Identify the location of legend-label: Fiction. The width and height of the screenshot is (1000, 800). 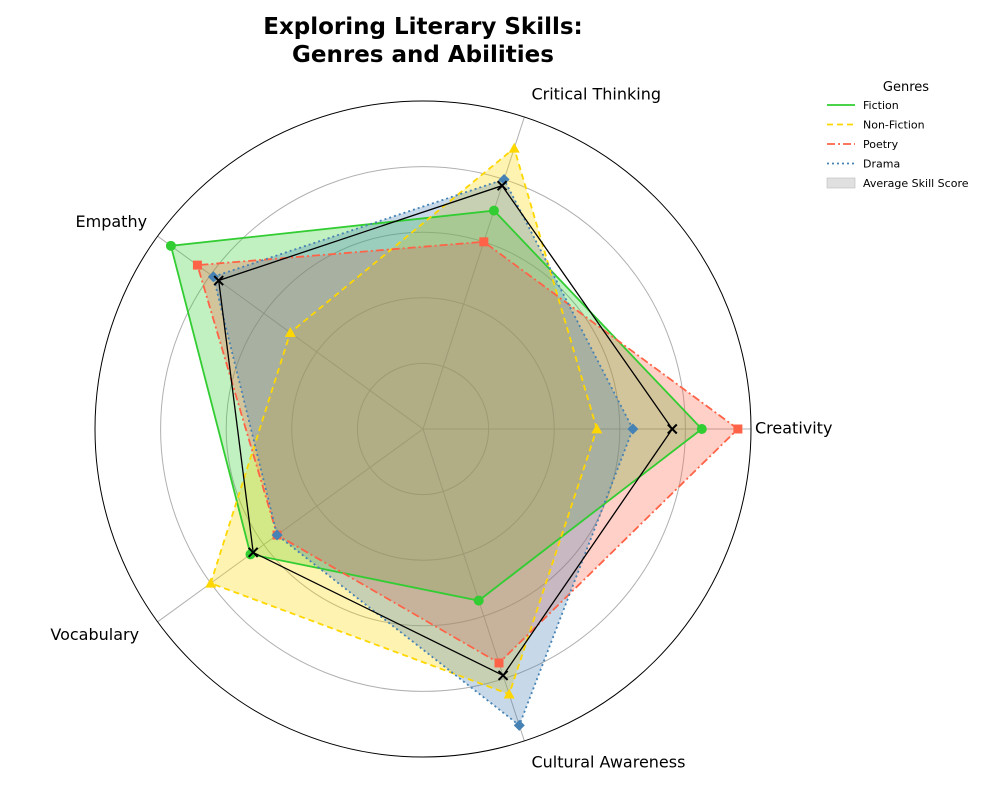
(881, 105).